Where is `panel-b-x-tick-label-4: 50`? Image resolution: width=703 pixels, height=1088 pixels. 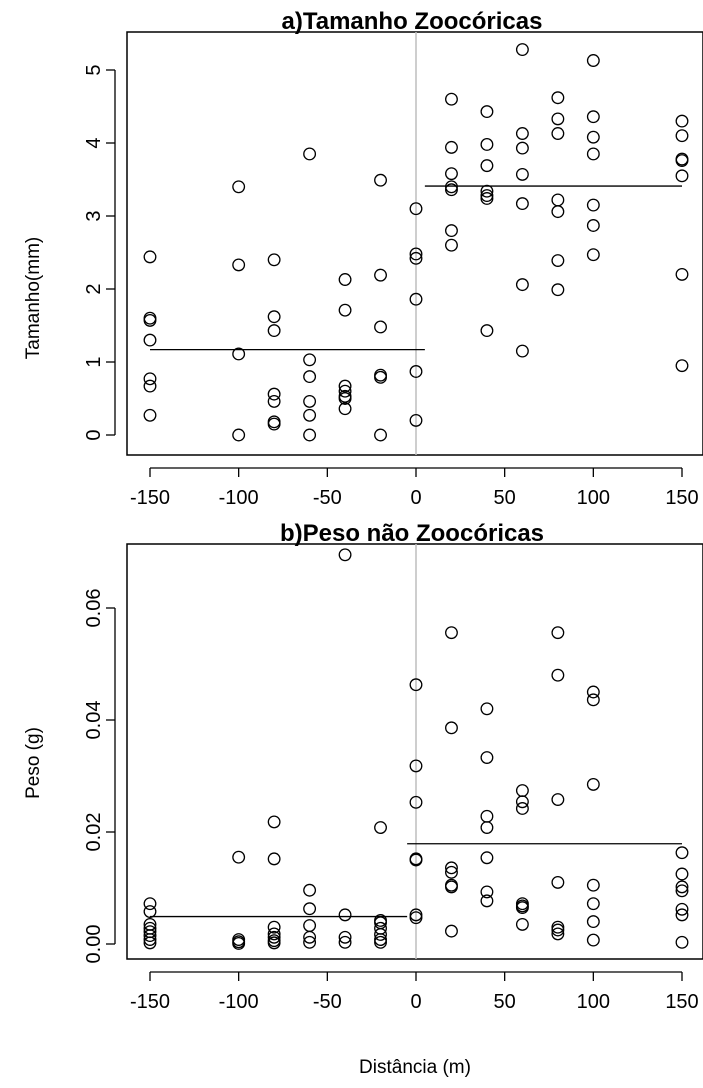 panel-b-x-tick-label-4: 50 is located at coordinates (505, 1002).